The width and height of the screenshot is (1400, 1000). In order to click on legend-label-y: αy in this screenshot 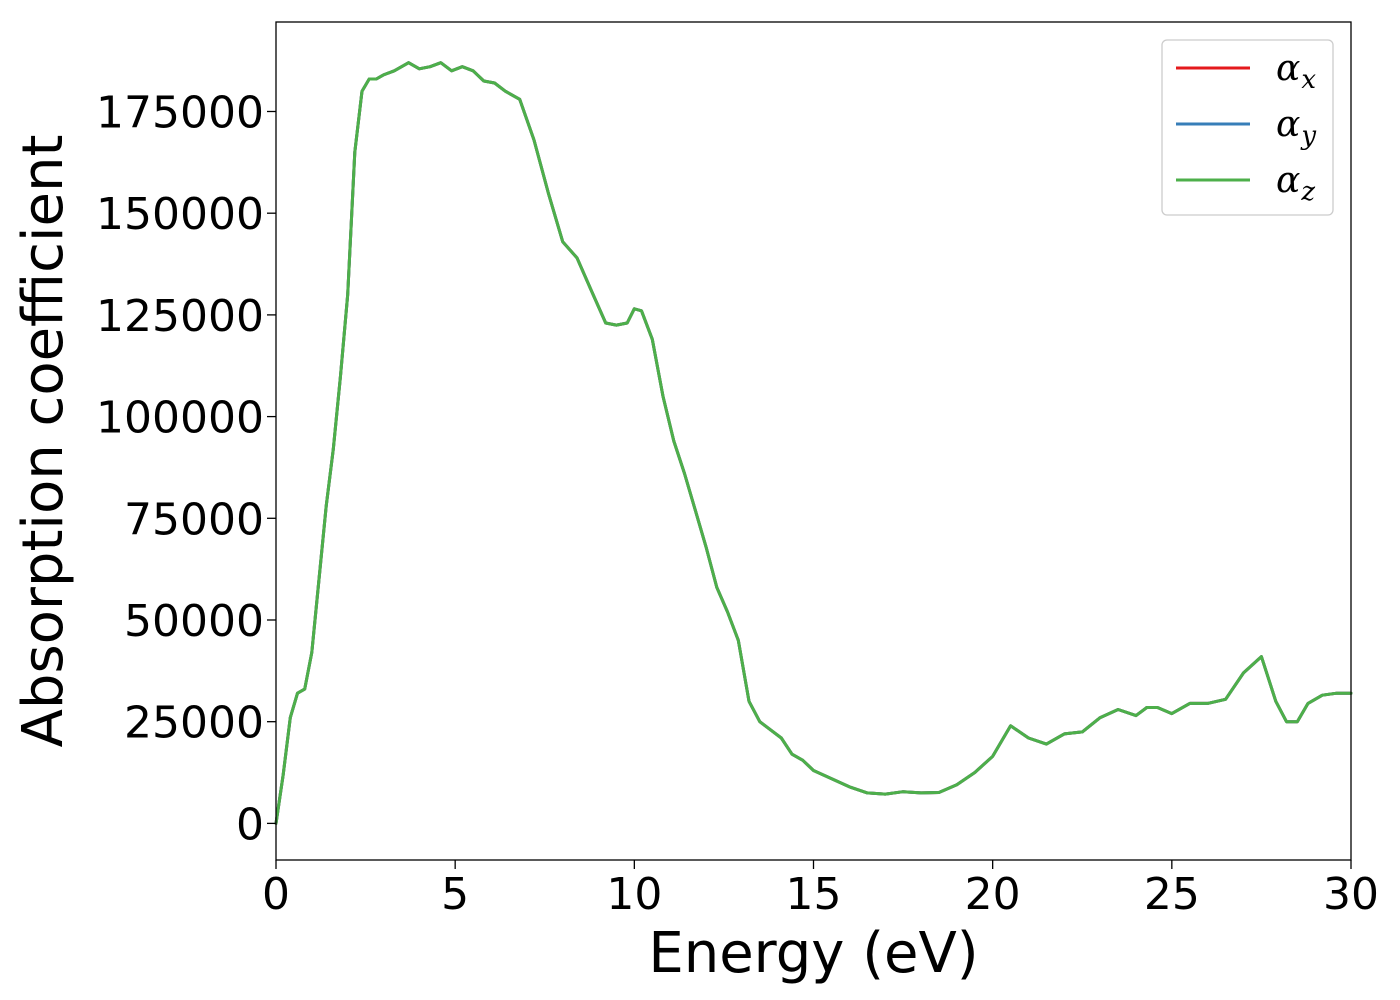, I will do `click(1296, 127)`.